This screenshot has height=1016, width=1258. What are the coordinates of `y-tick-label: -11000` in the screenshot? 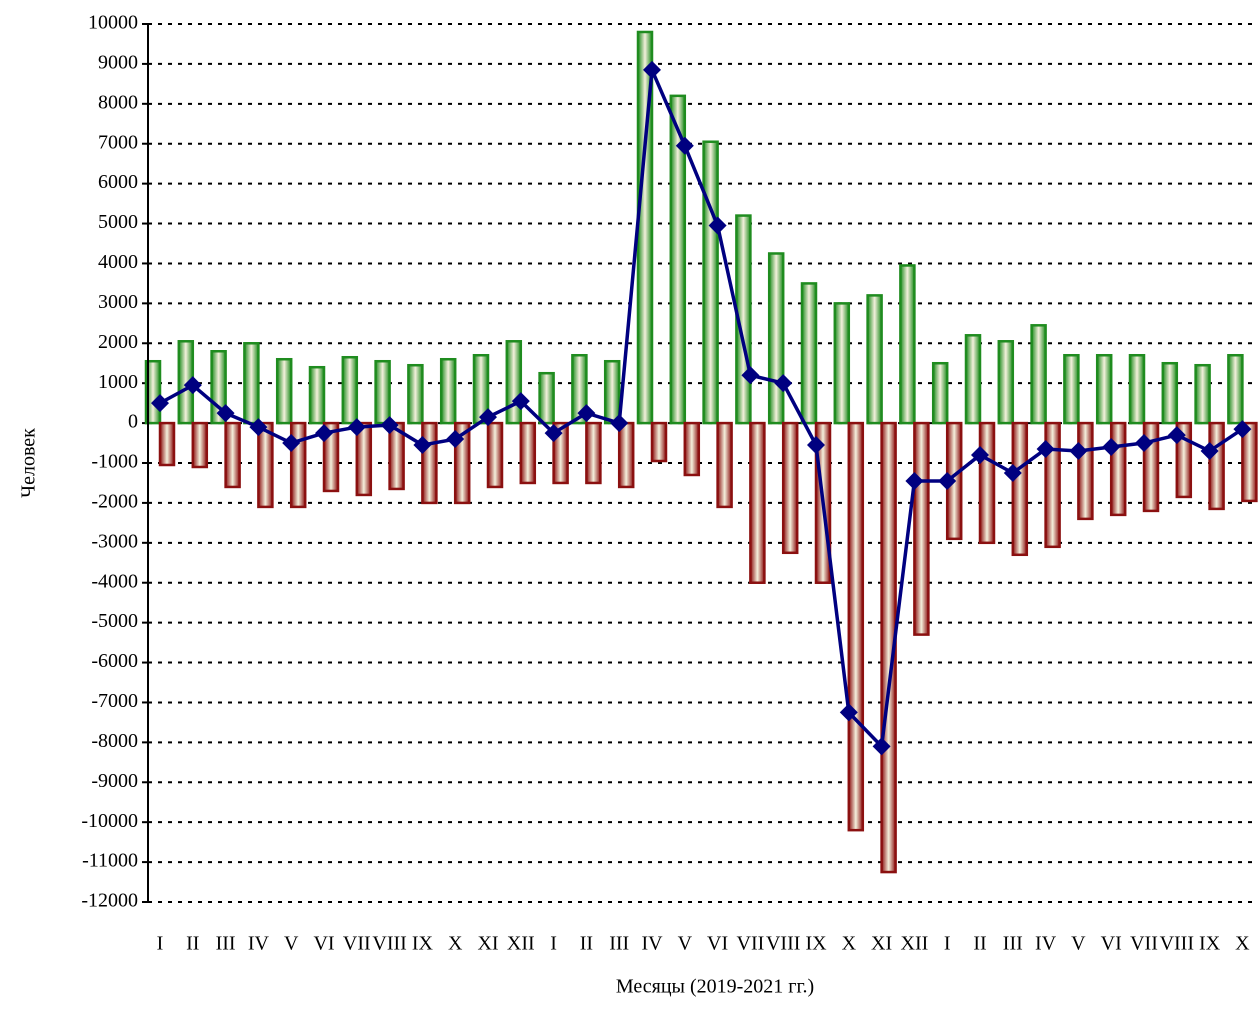 It's located at (110, 861).